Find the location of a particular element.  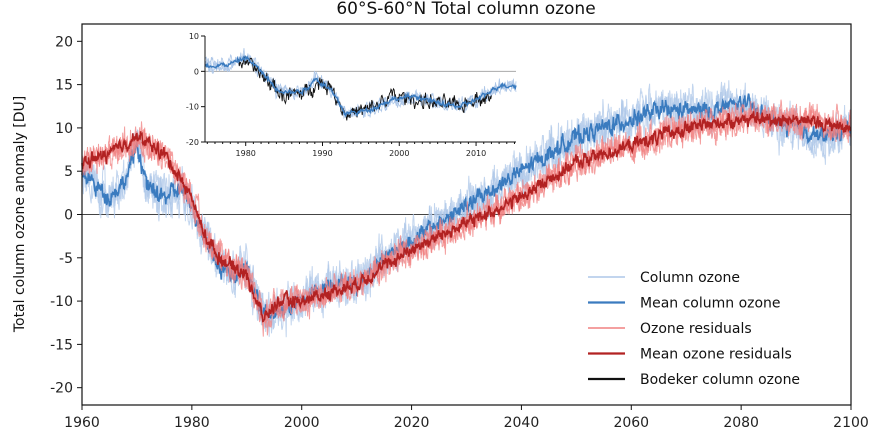

y-tick-label: -20 is located at coordinates (61, 389).